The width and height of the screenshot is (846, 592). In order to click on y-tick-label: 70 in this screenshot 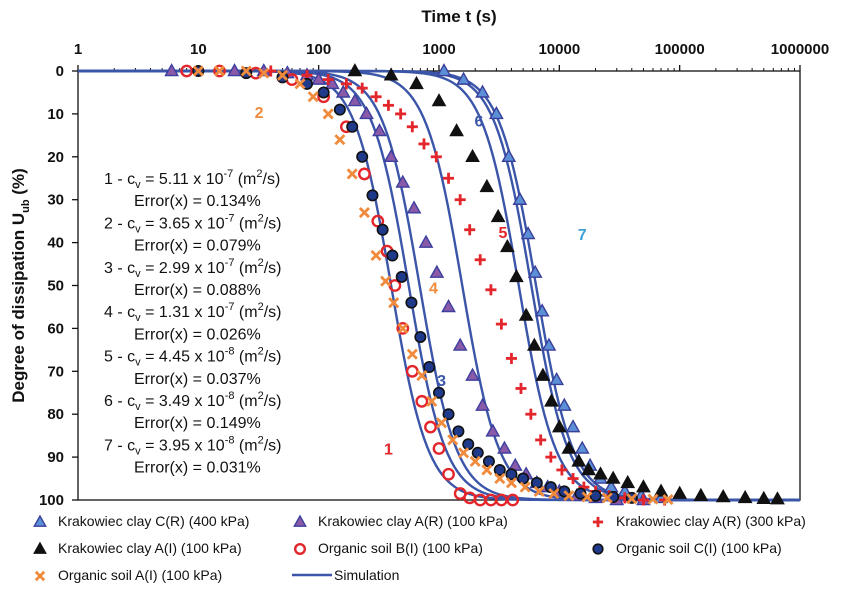, I will do `click(55, 371)`.